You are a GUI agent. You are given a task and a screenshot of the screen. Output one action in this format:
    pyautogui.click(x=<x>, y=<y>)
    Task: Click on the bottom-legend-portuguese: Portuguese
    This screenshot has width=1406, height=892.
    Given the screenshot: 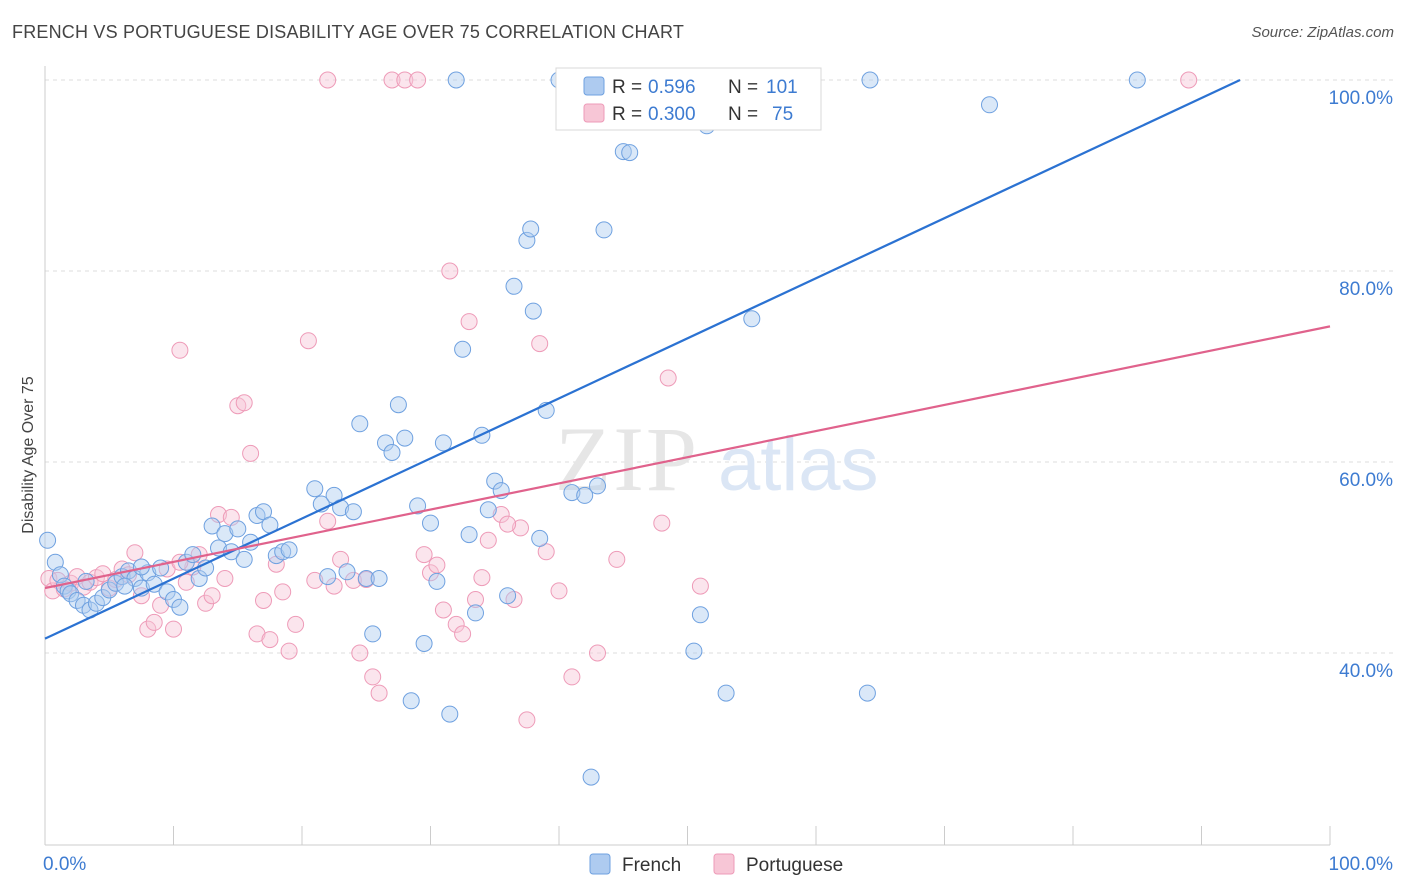 What is the action you would take?
    pyautogui.click(x=794, y=865)
    